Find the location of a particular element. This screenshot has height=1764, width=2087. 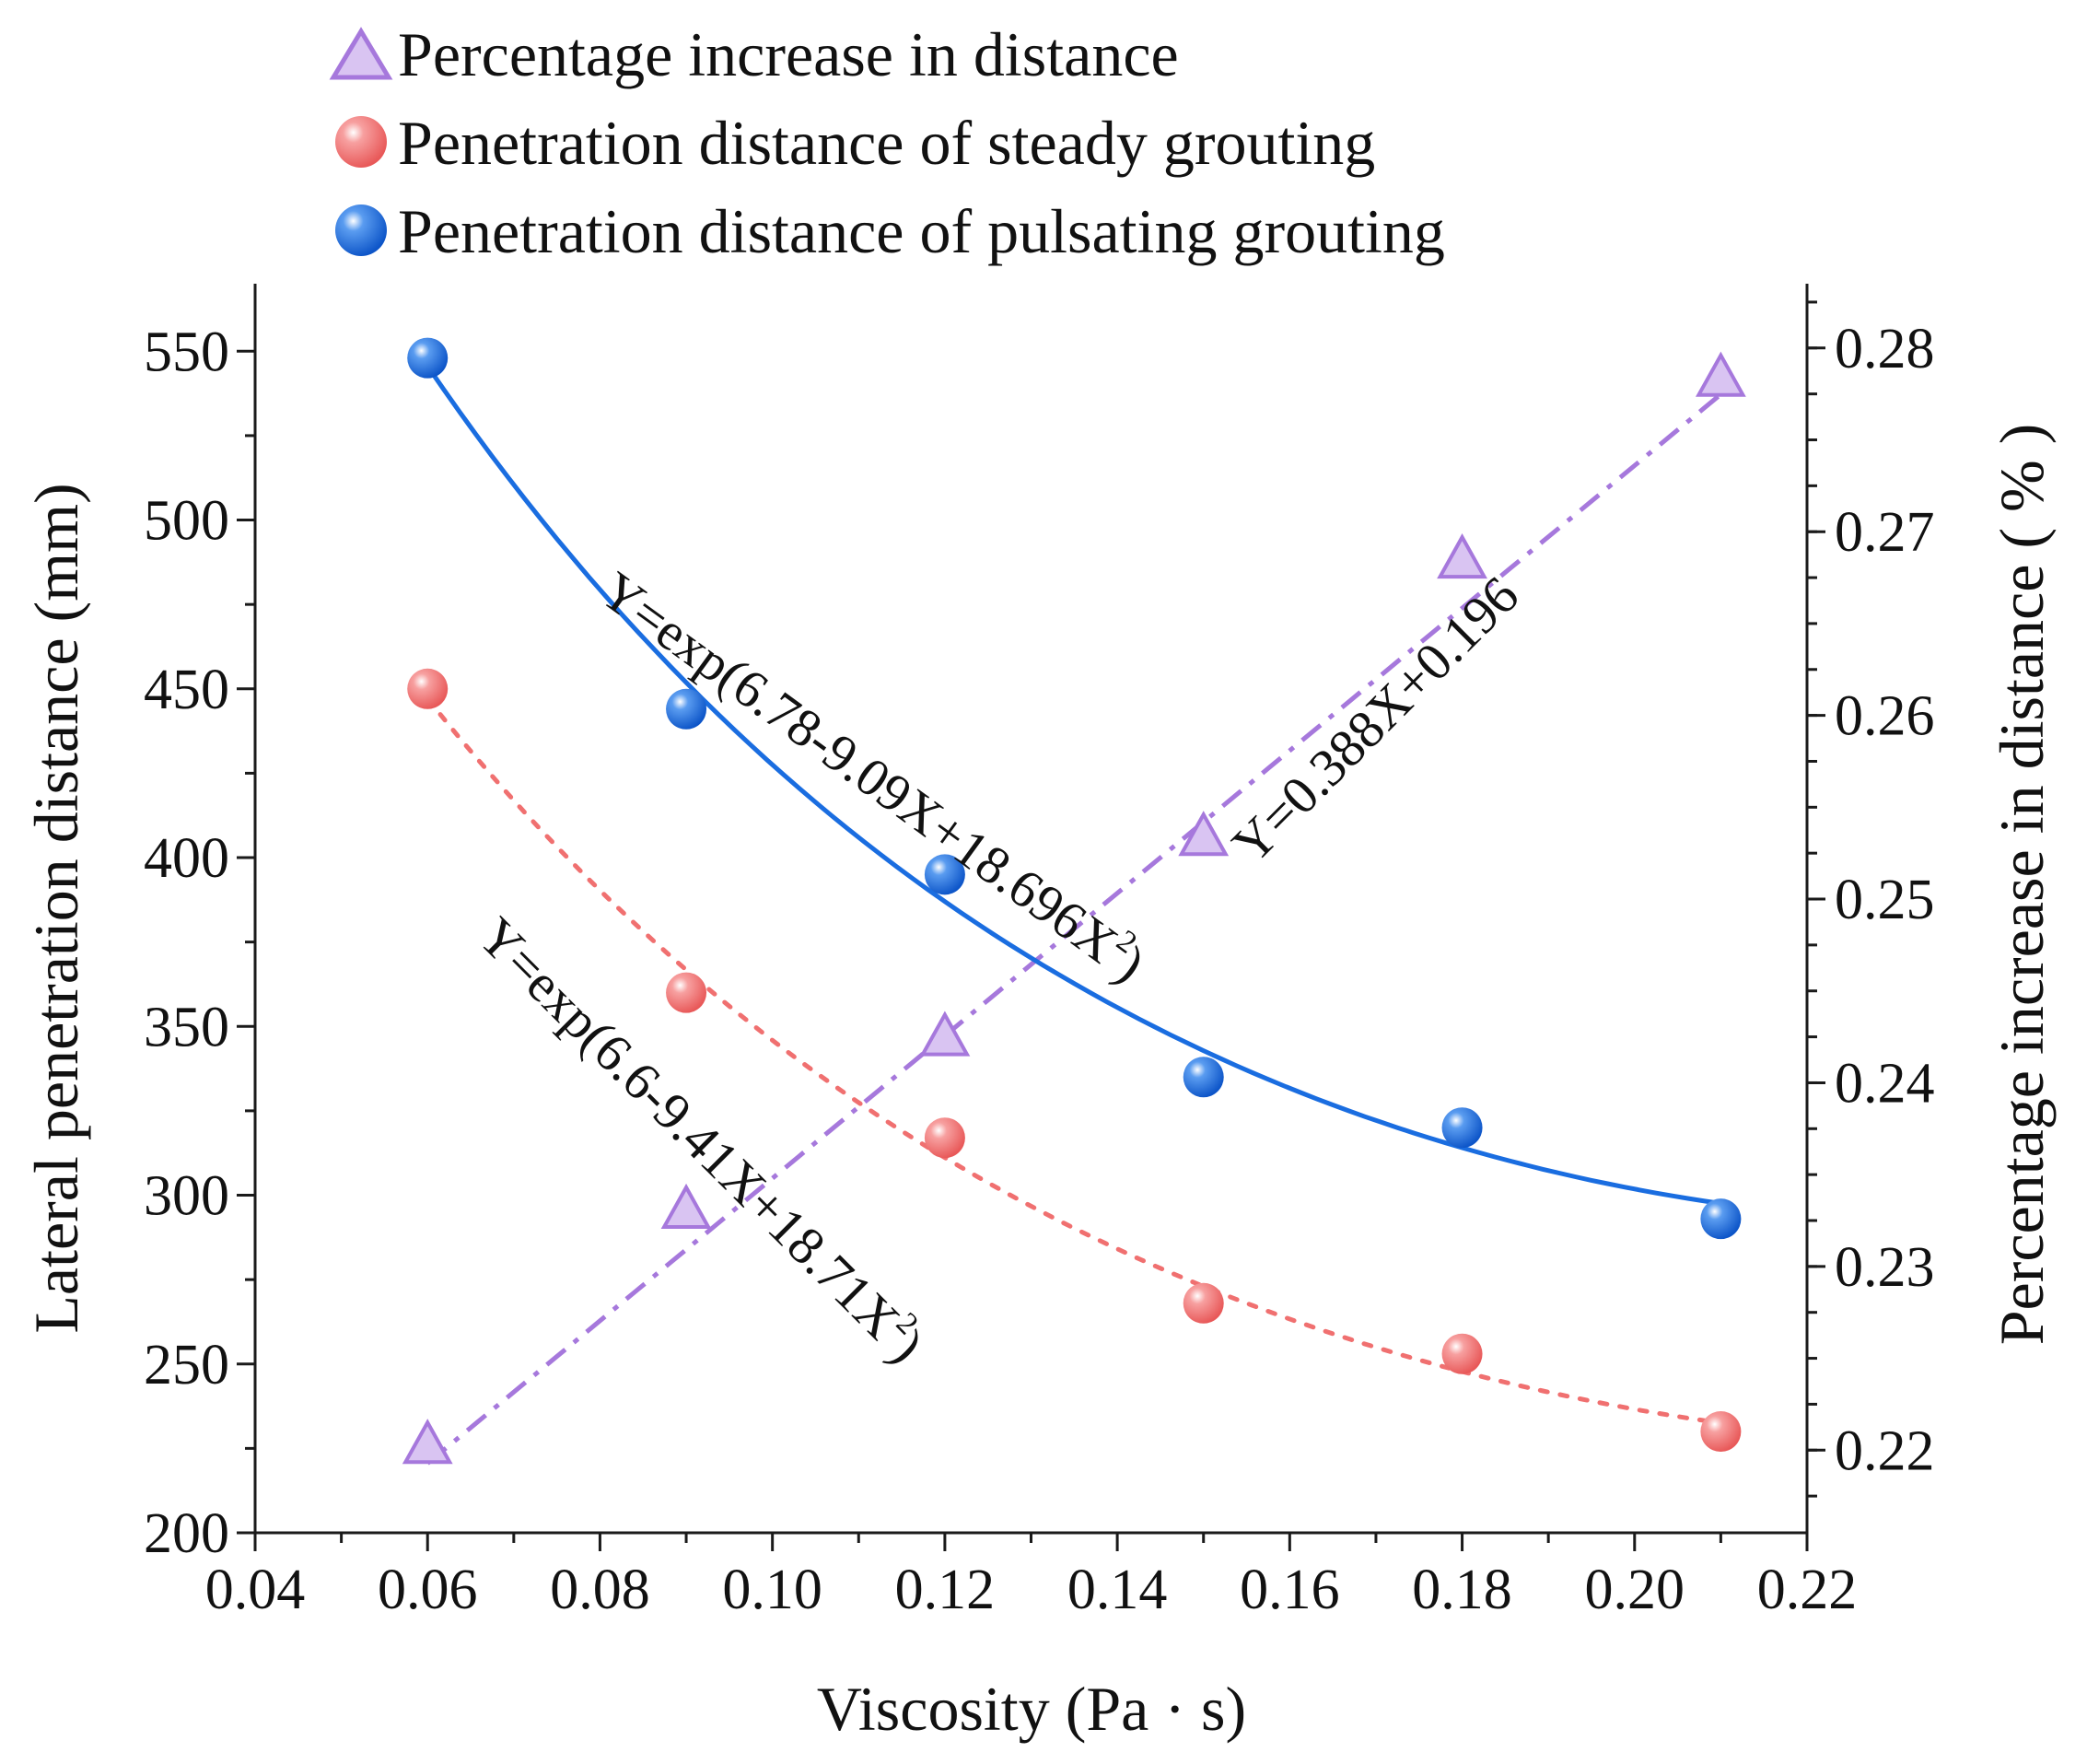

x-tick-label: 0.18 is located at coordinates (1462, 1590).